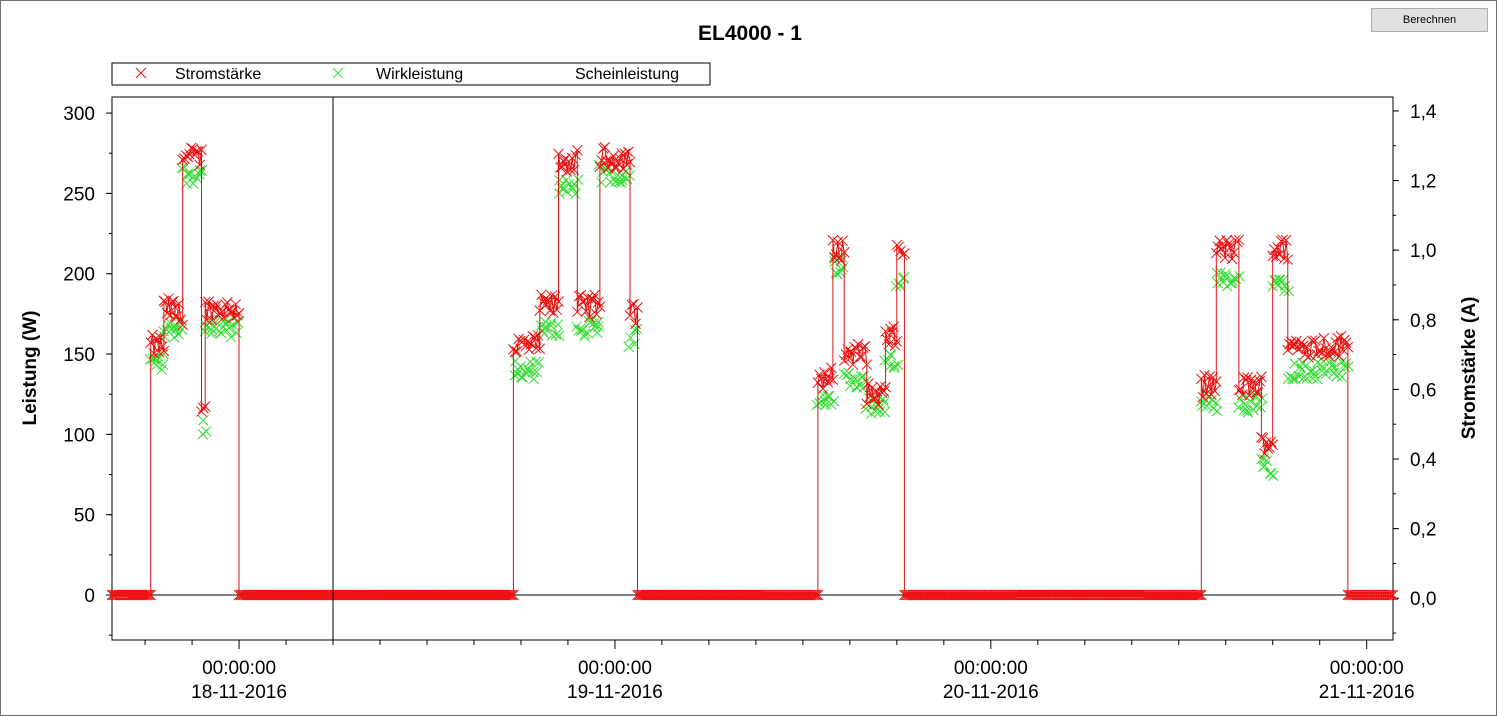 Image resolution: width=1497 pixels, height=716 pixels. What do you see at coordinates (79, 114) in the screenshot?
I see `y-tick-label: 300` at bounding box center [79, 114].